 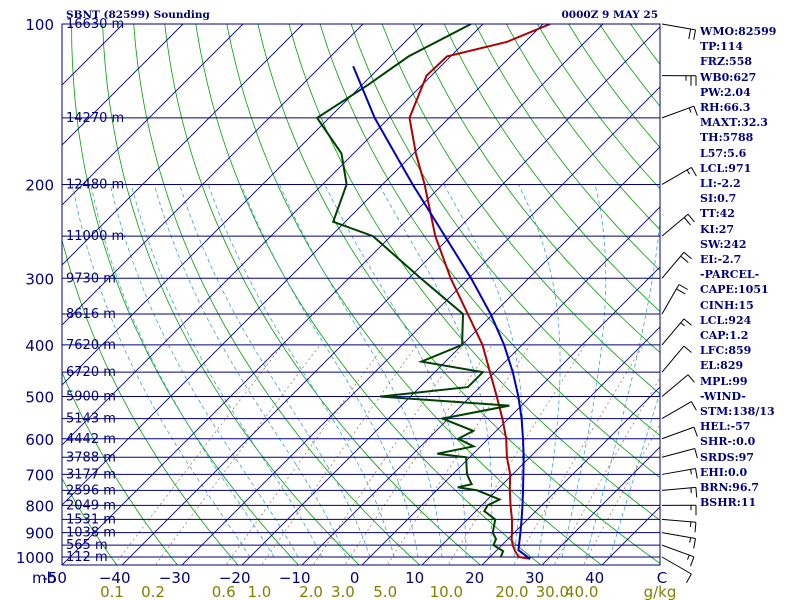 What do you see at coordinates (594, 578) in the screenshot?
I see `temperature-tick-label: 40` at bounding box center [594, 578].